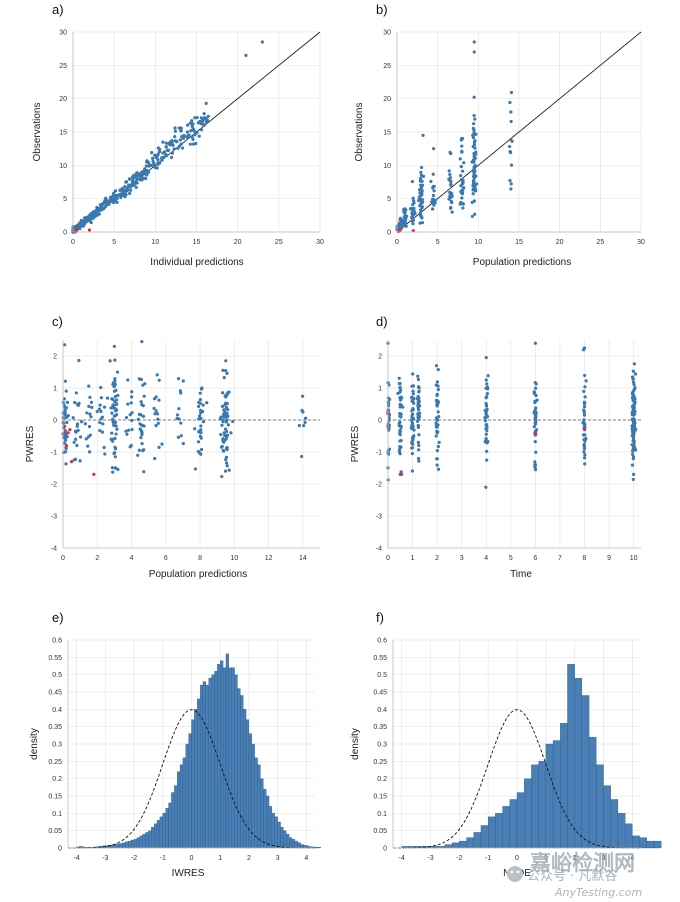  I want to click on y-tick-label: 15, so click(63, 133).